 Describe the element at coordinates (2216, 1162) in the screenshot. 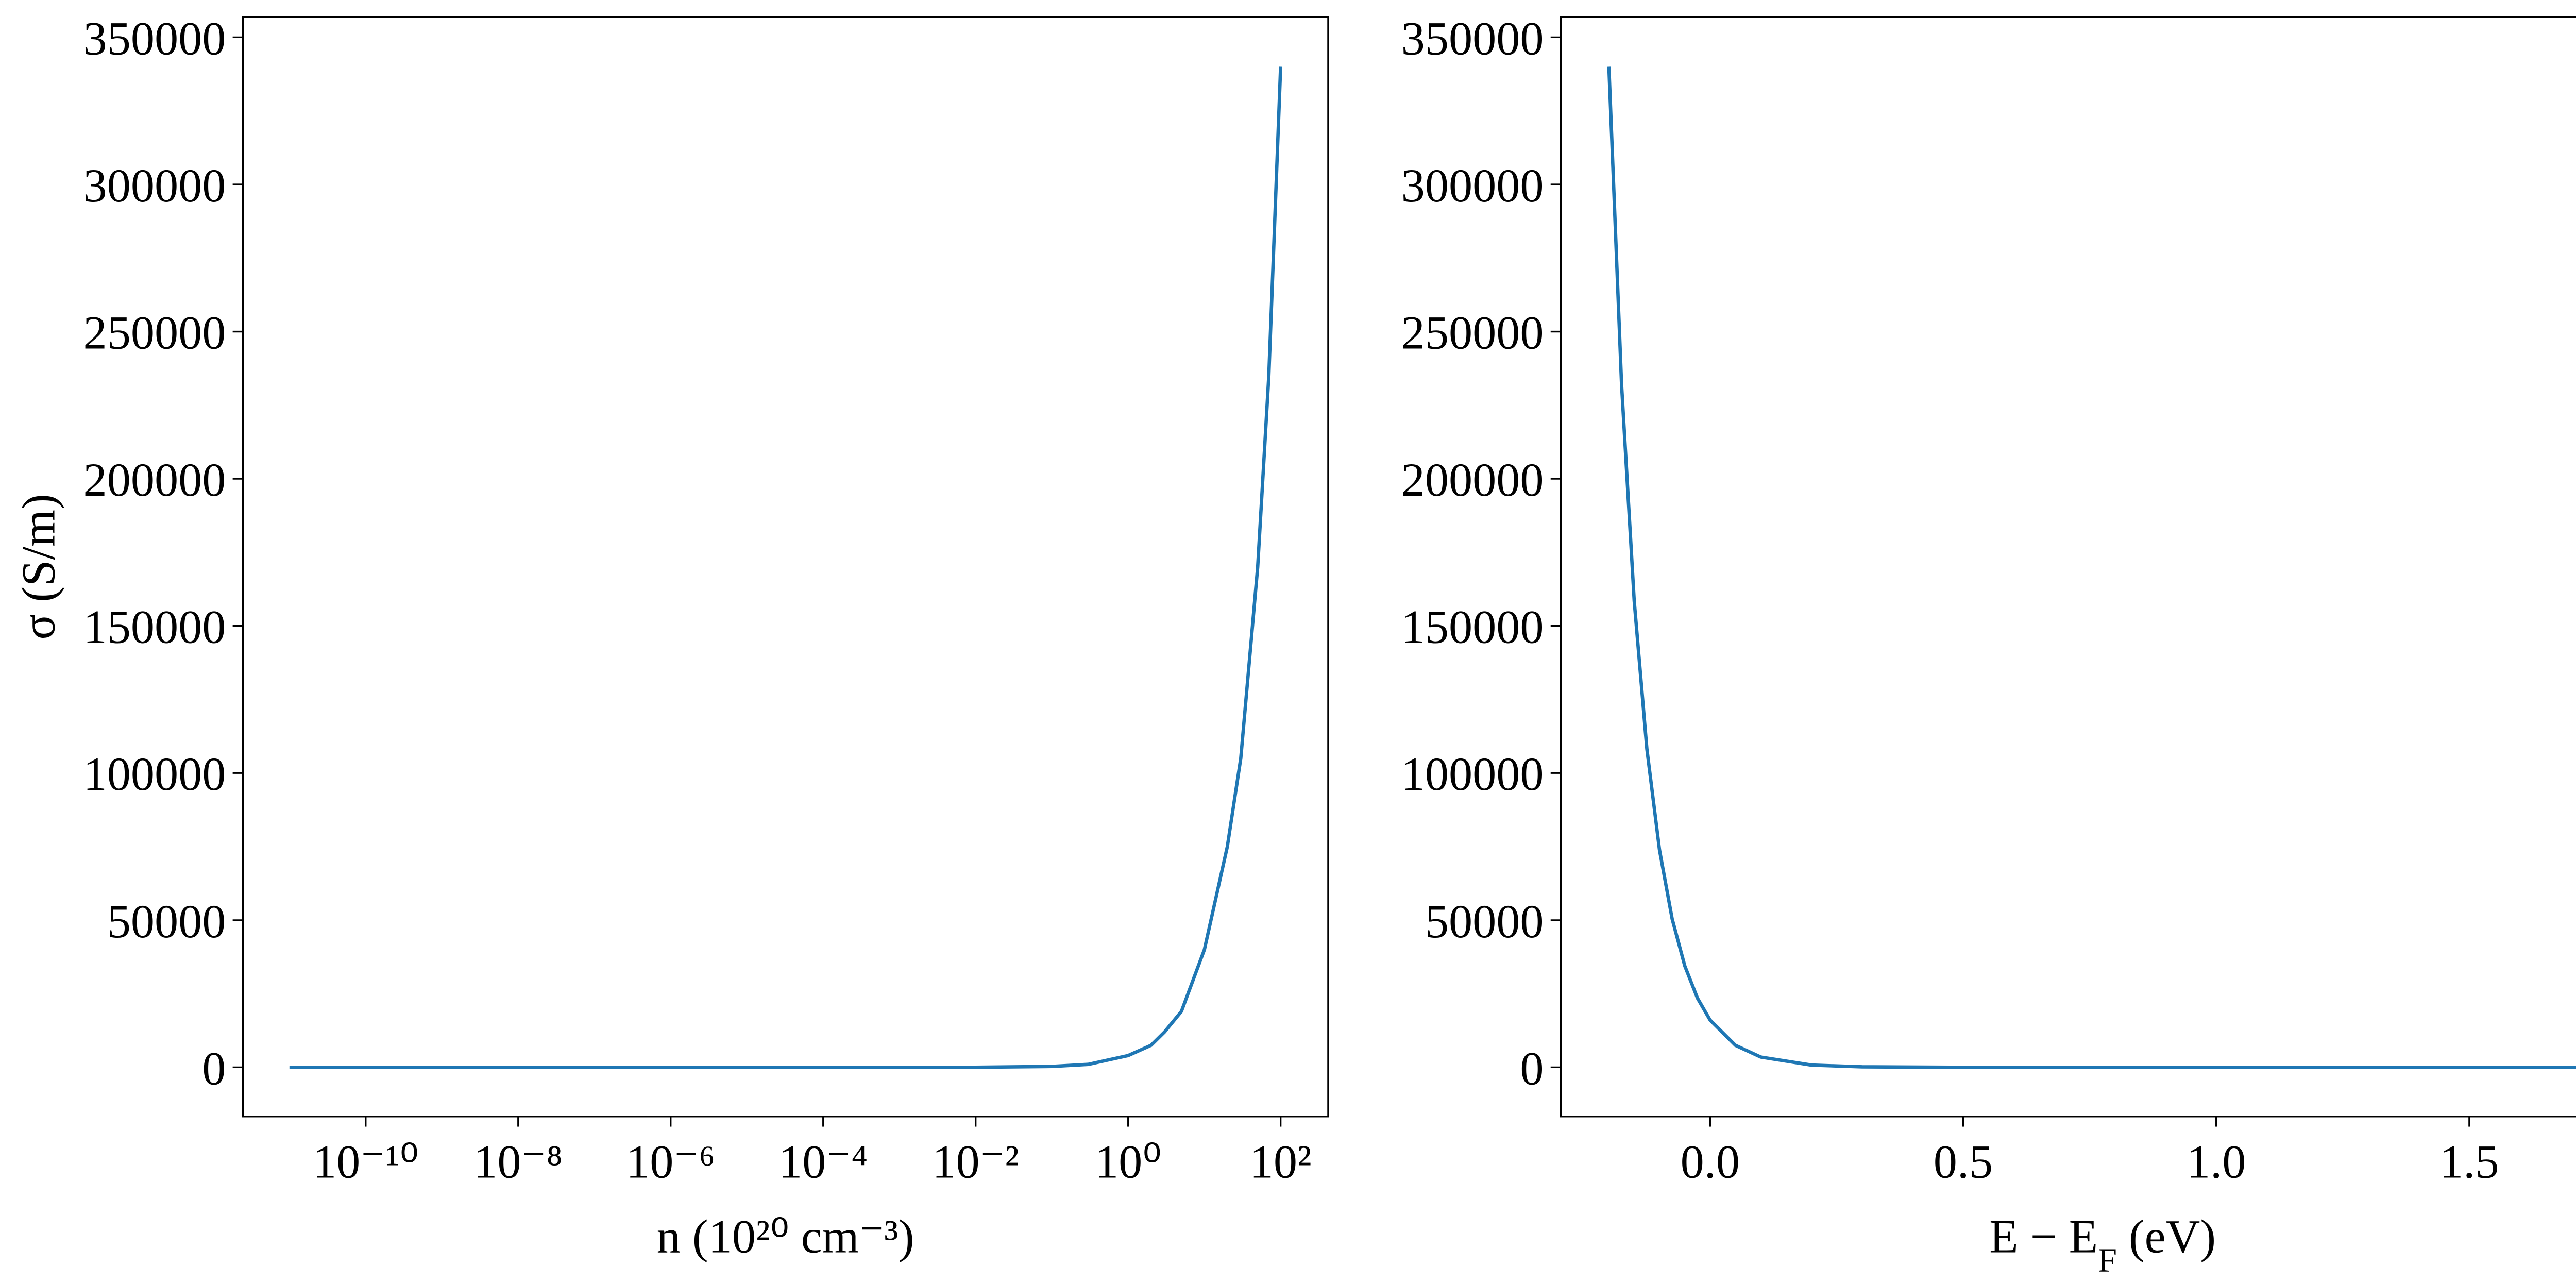

I see `x-tick-label: 1.0` at that location.